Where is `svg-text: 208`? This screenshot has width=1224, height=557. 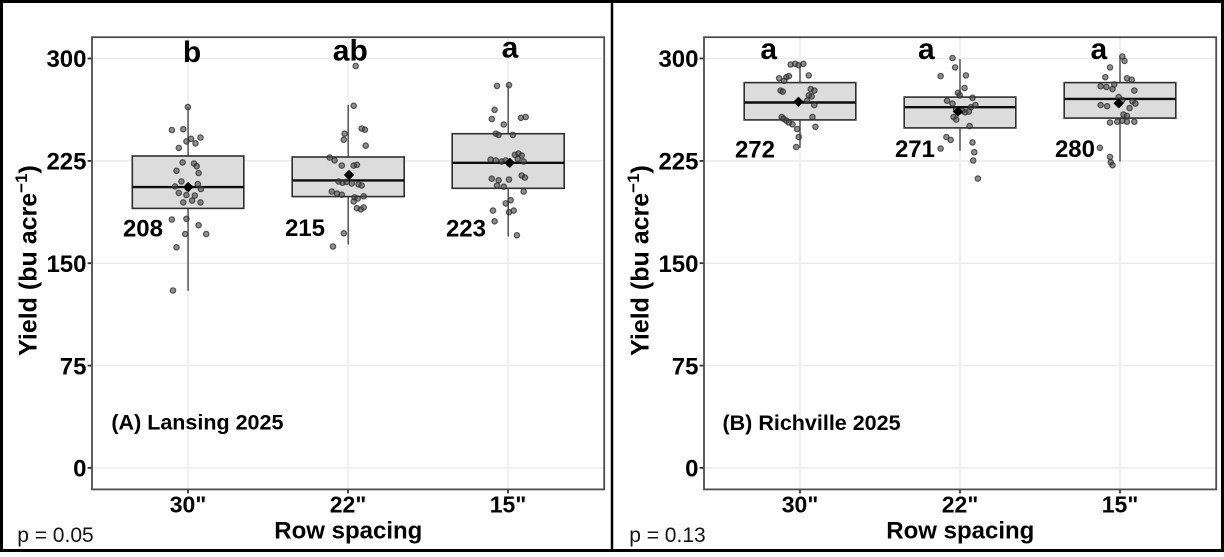
svg-text: 208 is located at coordinates (143, 229).